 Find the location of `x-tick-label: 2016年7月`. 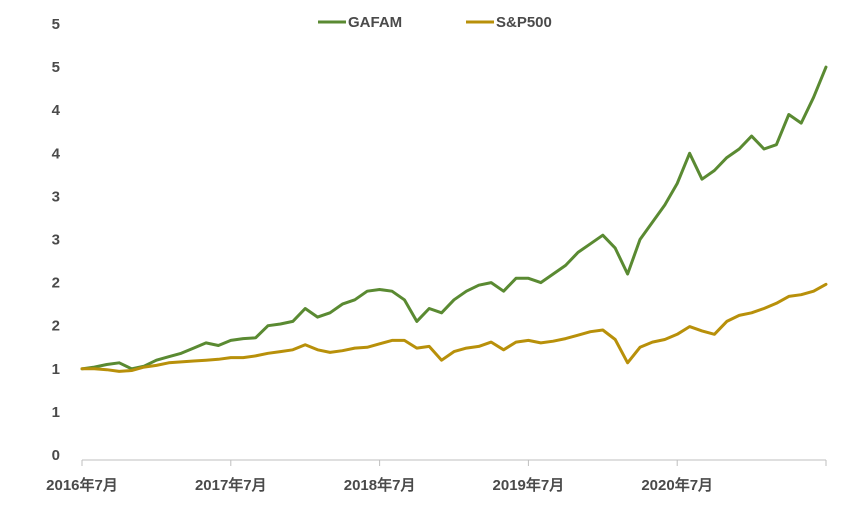

x-tick-label: 2016年7月 is located at coordinates (82, 485).